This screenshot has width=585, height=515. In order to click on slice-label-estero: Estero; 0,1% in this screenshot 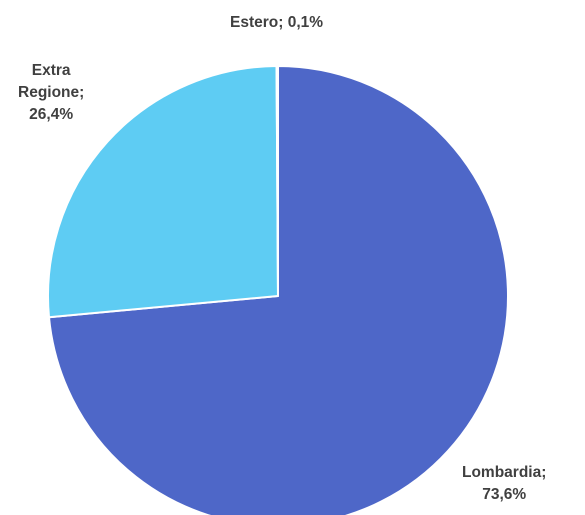, I will do `click(277, 22)`.